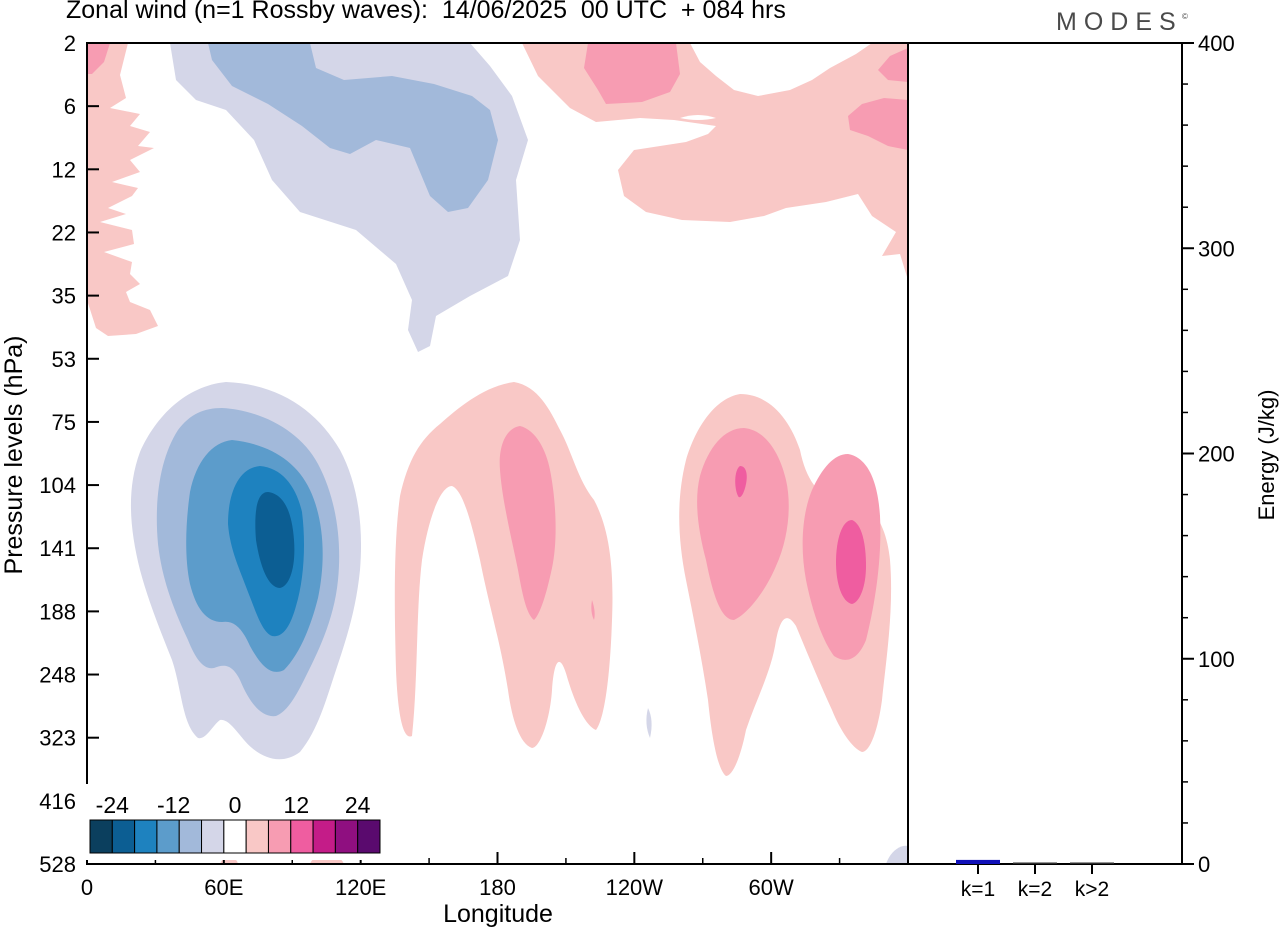  Describe the element at coordinates (1035, 889) in the screenshot. I see `energy-category-label: k=2` at that location.